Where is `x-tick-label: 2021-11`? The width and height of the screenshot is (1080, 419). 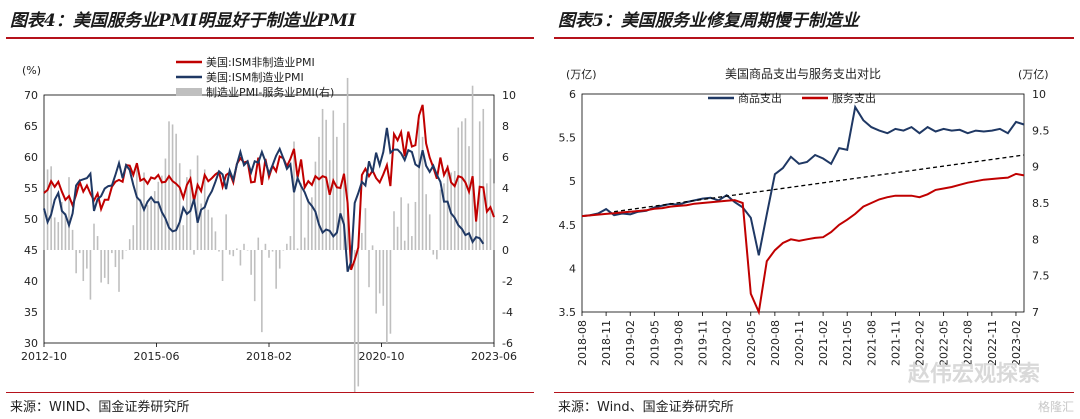 x-tick-label: 2021-11 is located at coordinates (895, 343).